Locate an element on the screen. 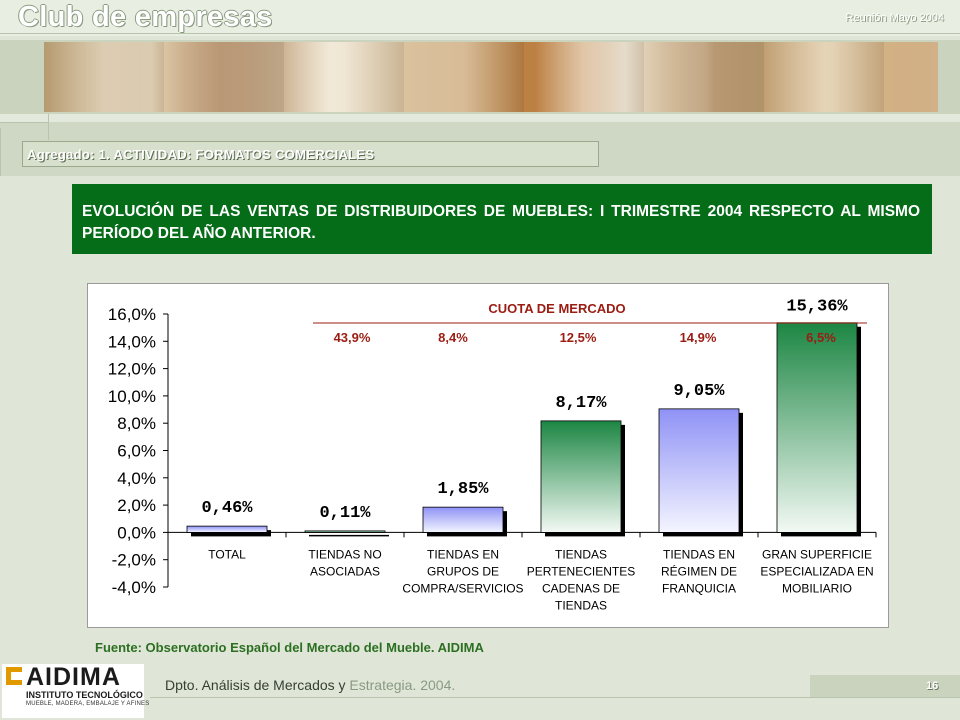 The image size is (960, 720). market-share-value: 8,4% is located at coordinates (453, 337).